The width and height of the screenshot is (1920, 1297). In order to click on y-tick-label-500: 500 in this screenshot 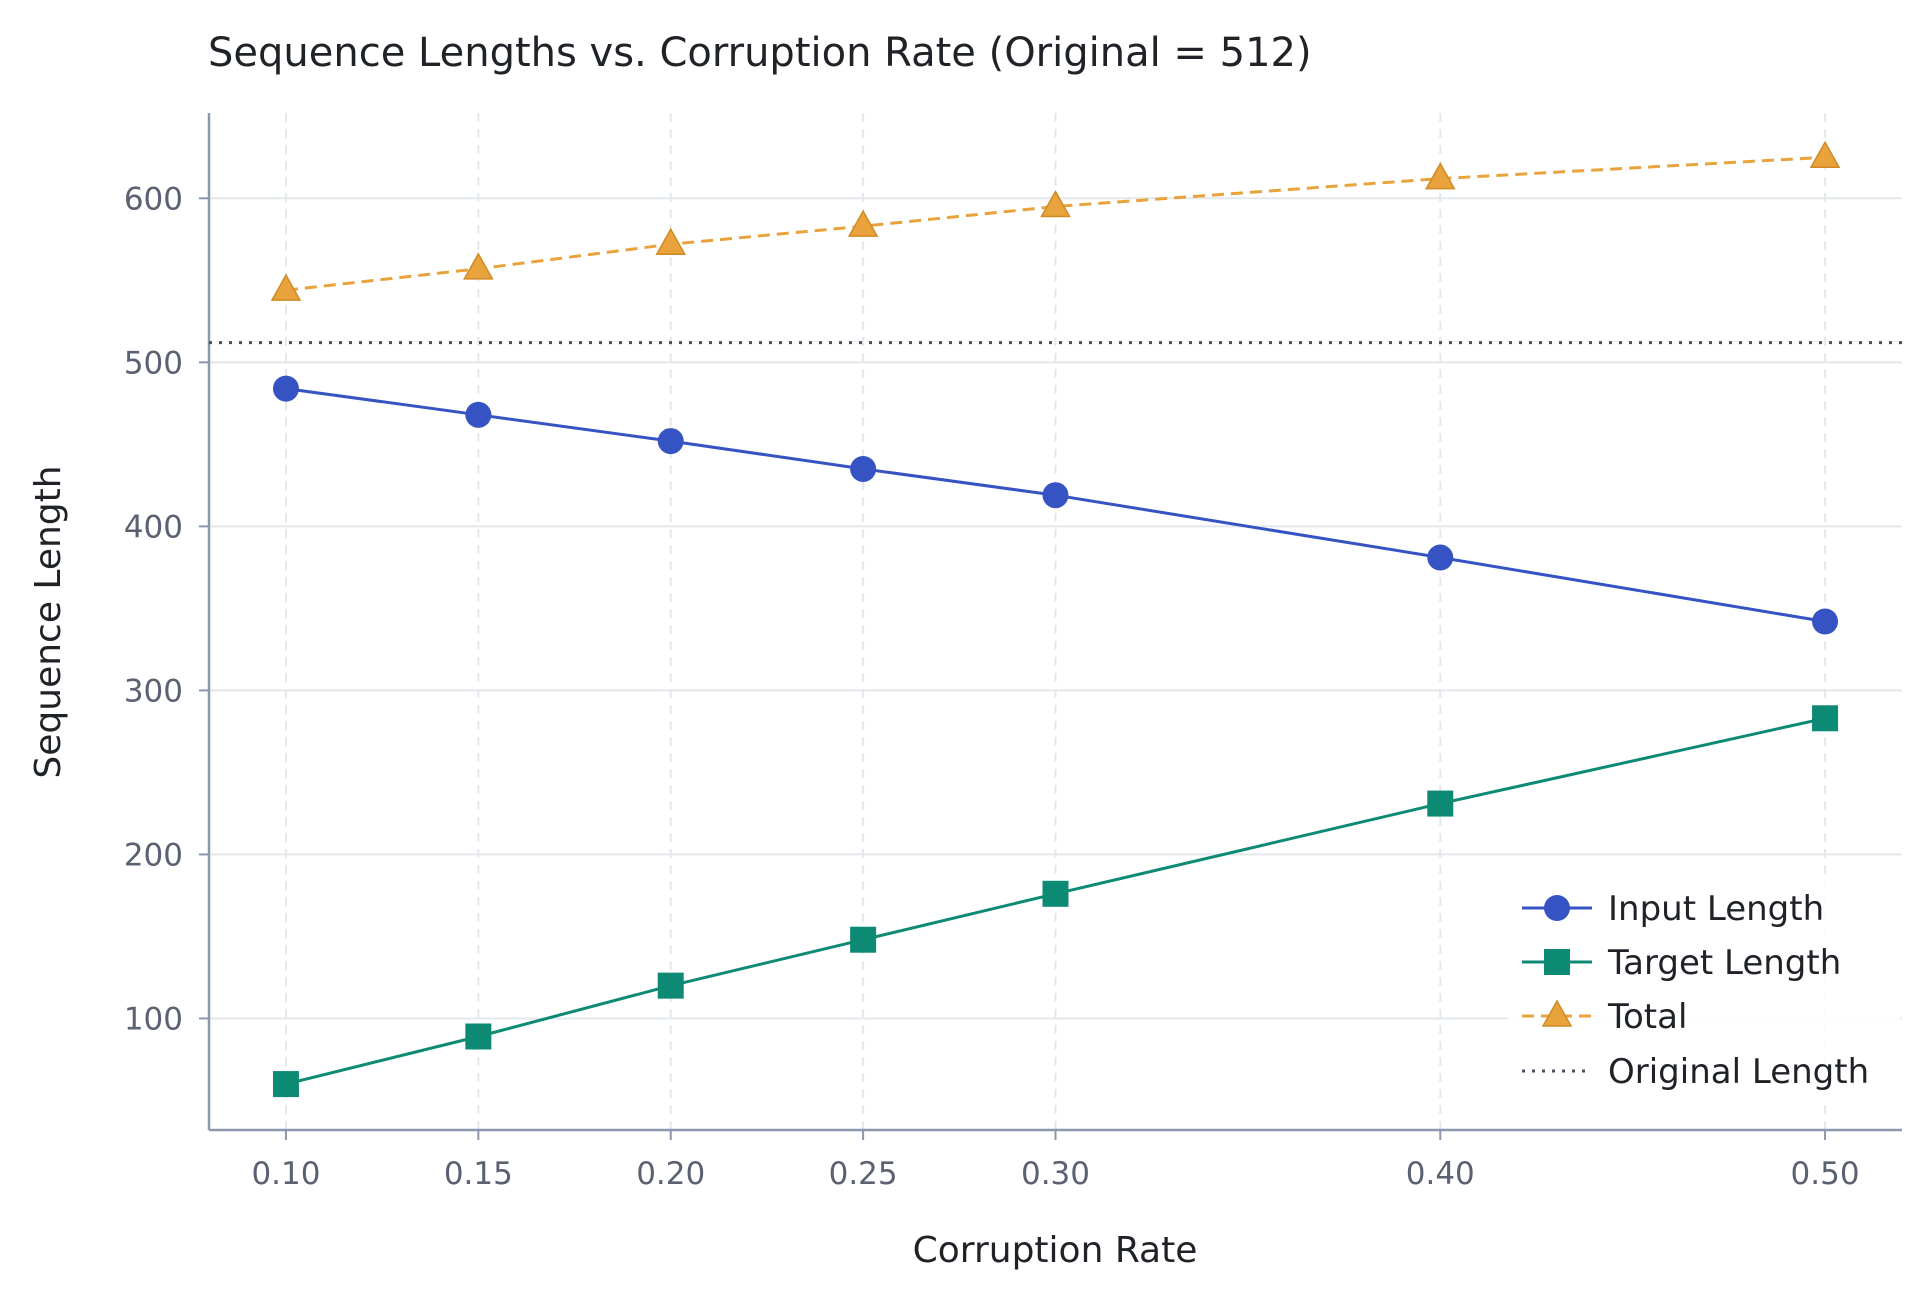, I will do `click(153, 363)`.